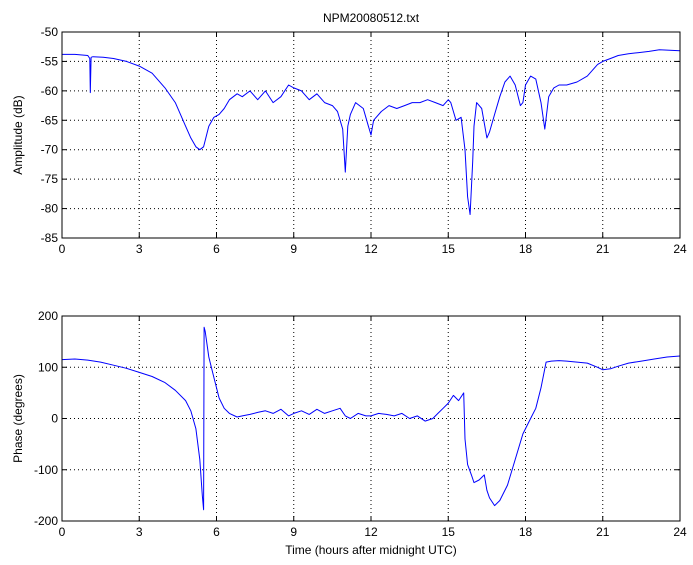  I want to click on bottom-x-tick-label: 24, so click(680, 532).